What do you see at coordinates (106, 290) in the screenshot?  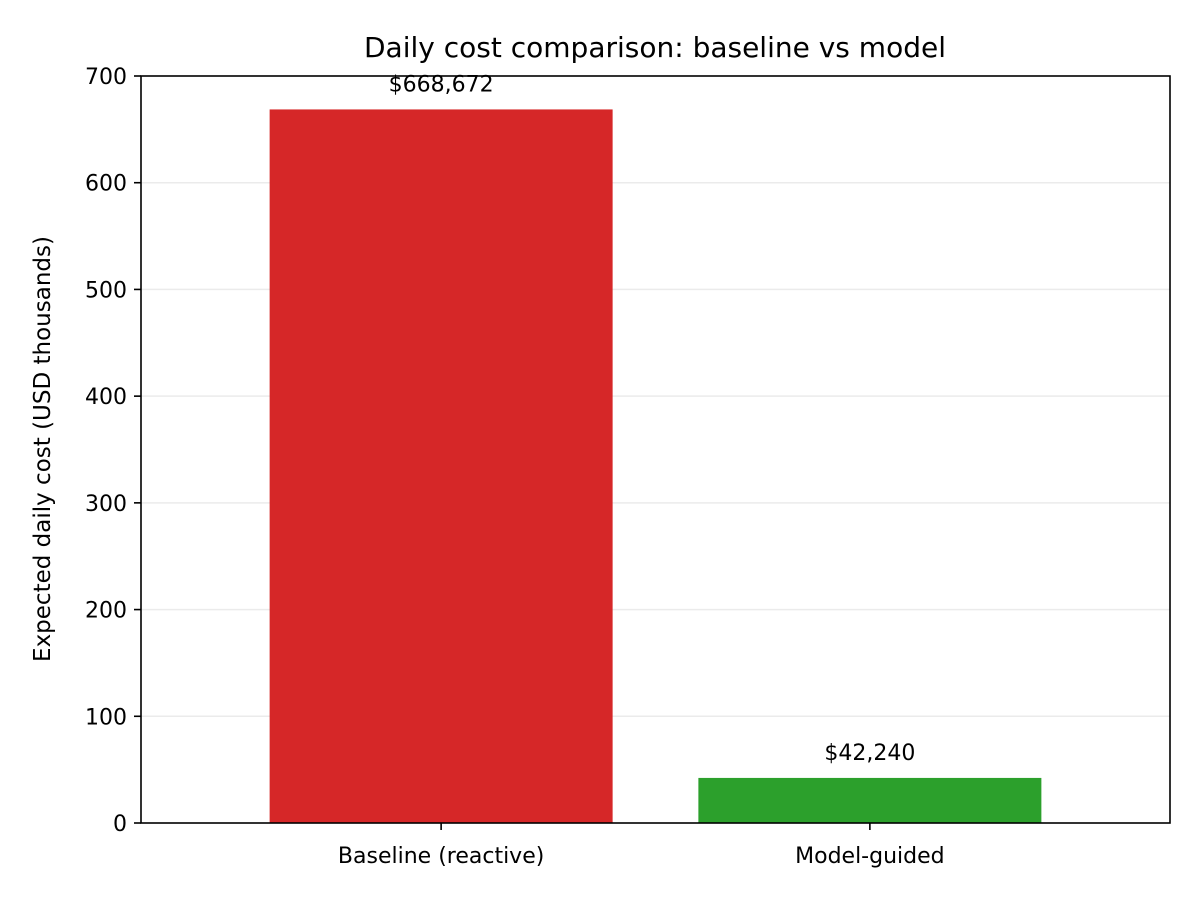 I see `y-tick-label: 500` at bounding box center [106, 290].